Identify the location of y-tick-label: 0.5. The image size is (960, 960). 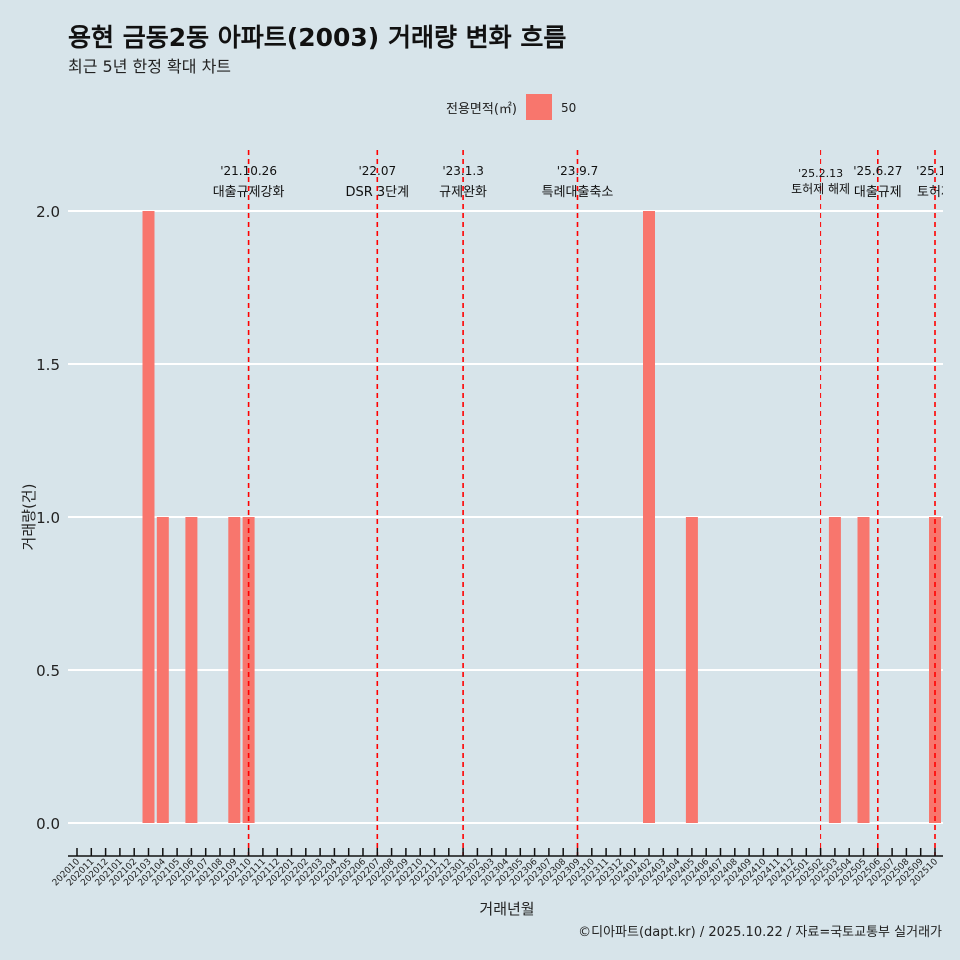
(48, 671).